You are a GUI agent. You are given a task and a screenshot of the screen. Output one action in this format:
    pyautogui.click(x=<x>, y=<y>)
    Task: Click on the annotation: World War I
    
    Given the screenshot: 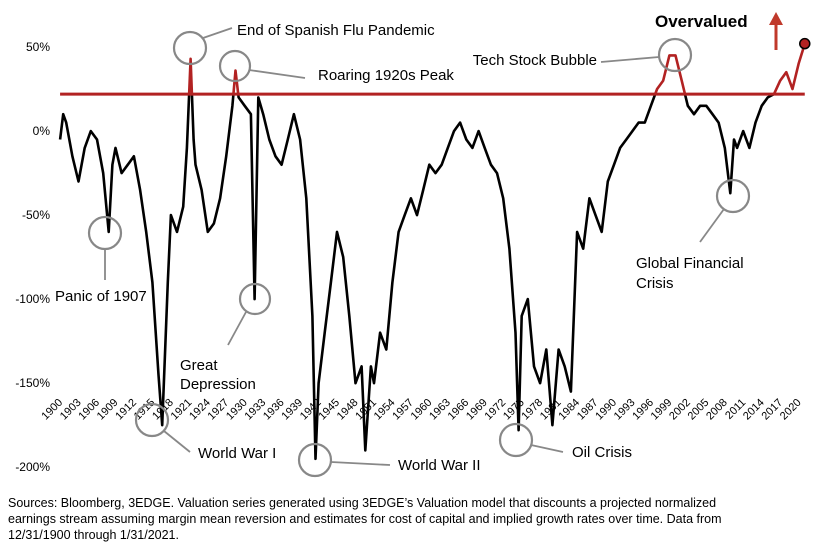 What is the action you would take?
    pyautogui.click(x=237, y=453)
    